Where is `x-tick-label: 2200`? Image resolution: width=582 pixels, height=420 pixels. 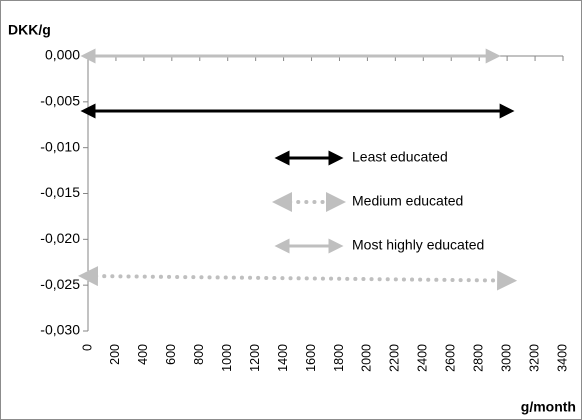
x-tick-label: 2200 is located at coordinates (395, 358).